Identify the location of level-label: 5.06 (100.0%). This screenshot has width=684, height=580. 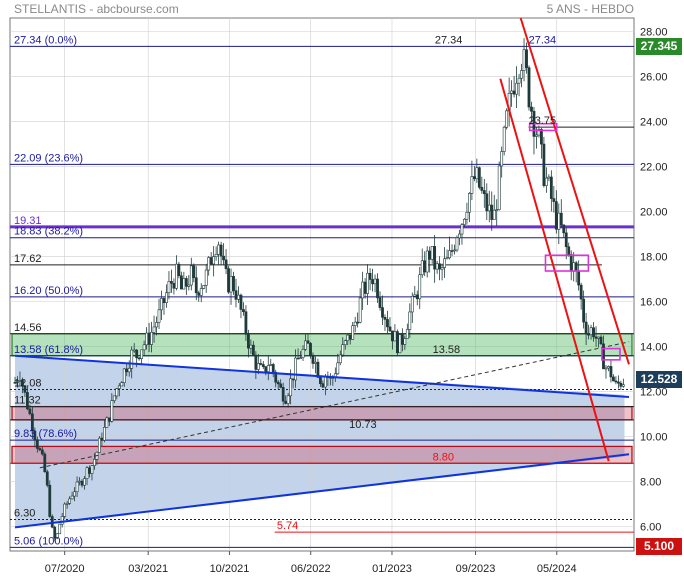
(48, 541).